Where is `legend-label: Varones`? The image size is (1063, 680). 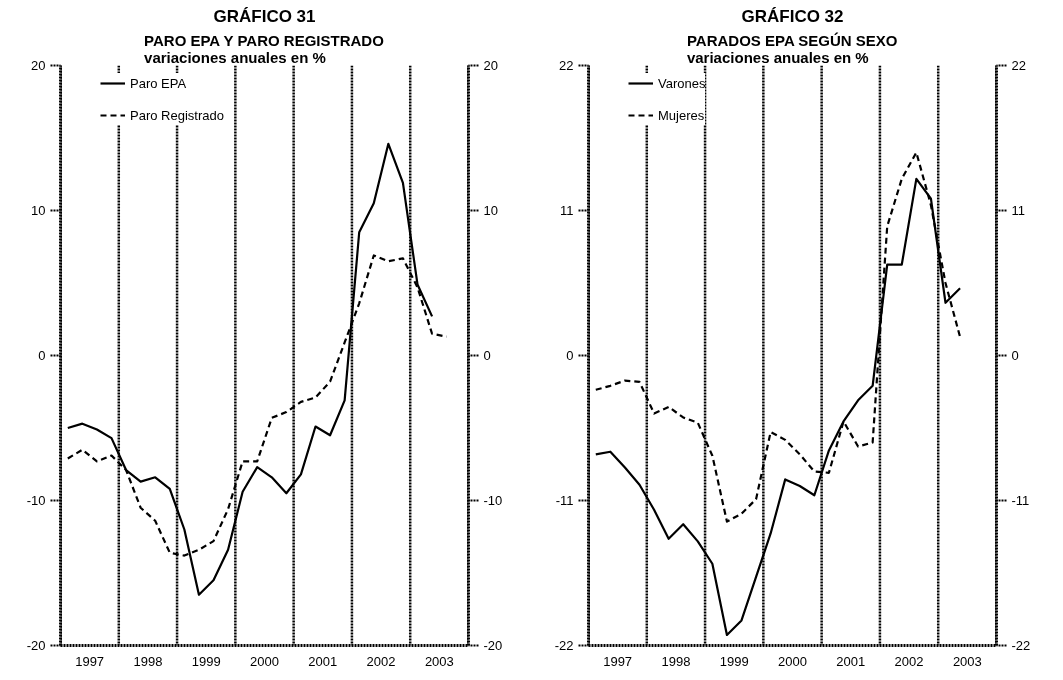 legend-label: Varones is located at coordinates (682, 83).